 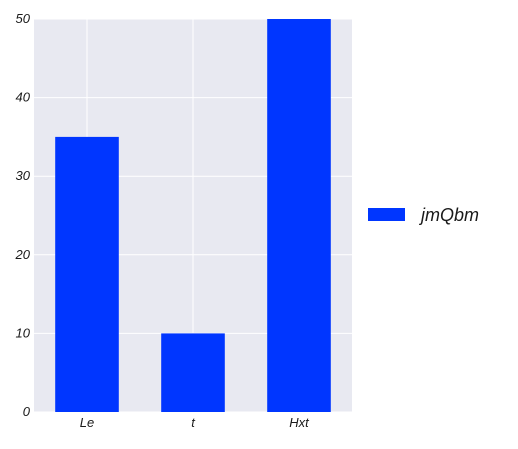 I want to click on y-tick-label: 50, so click(x=23, y=18).